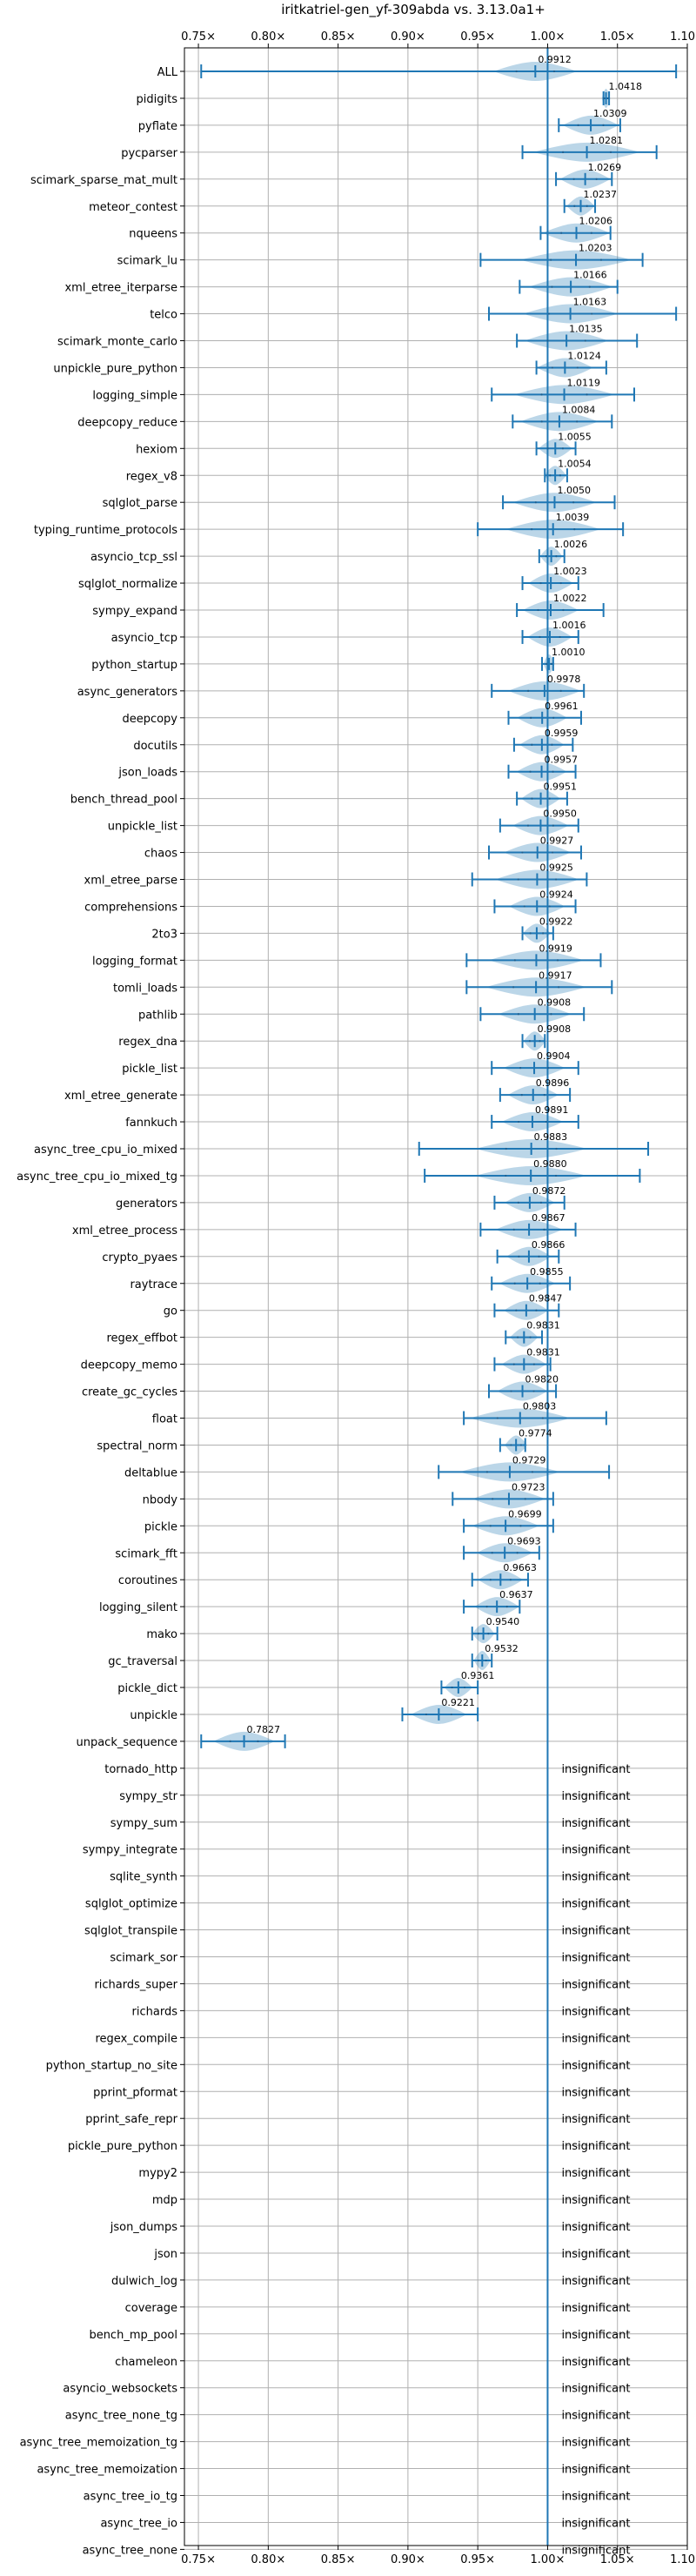 This screenshot has height=2576, width=696. Describe the element at coordinates (131, 2120) in the screenshot. I see `benchmark-label: pprint_safe_repr` at that location.